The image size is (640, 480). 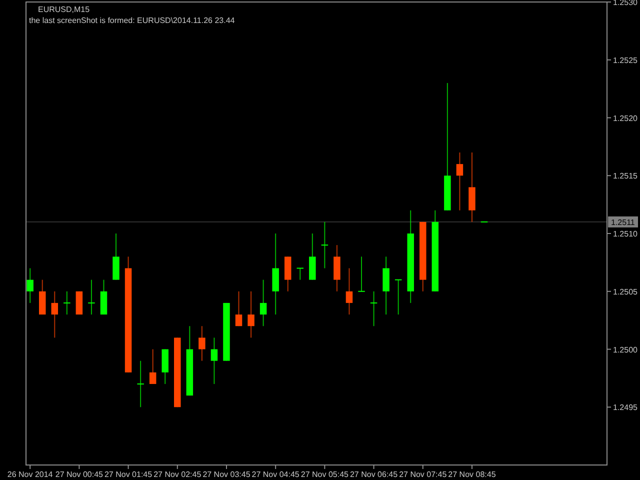 I want to click on y-tick-label: 1.2495, so click(x=625, y=407).